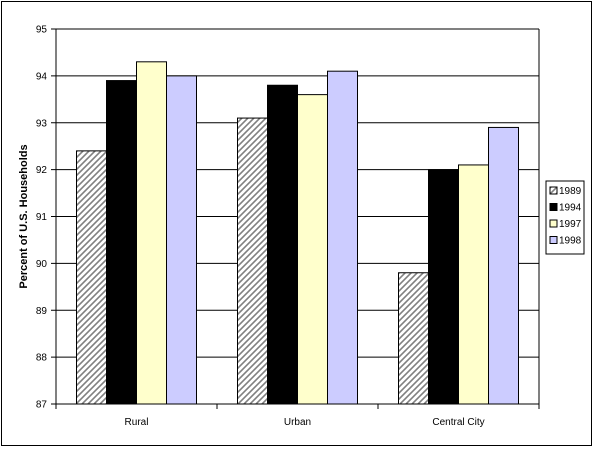 Image resolution: width=595 pixels, height=449 pixels. I want to click on bar-1998-urban, so click(342, 237).